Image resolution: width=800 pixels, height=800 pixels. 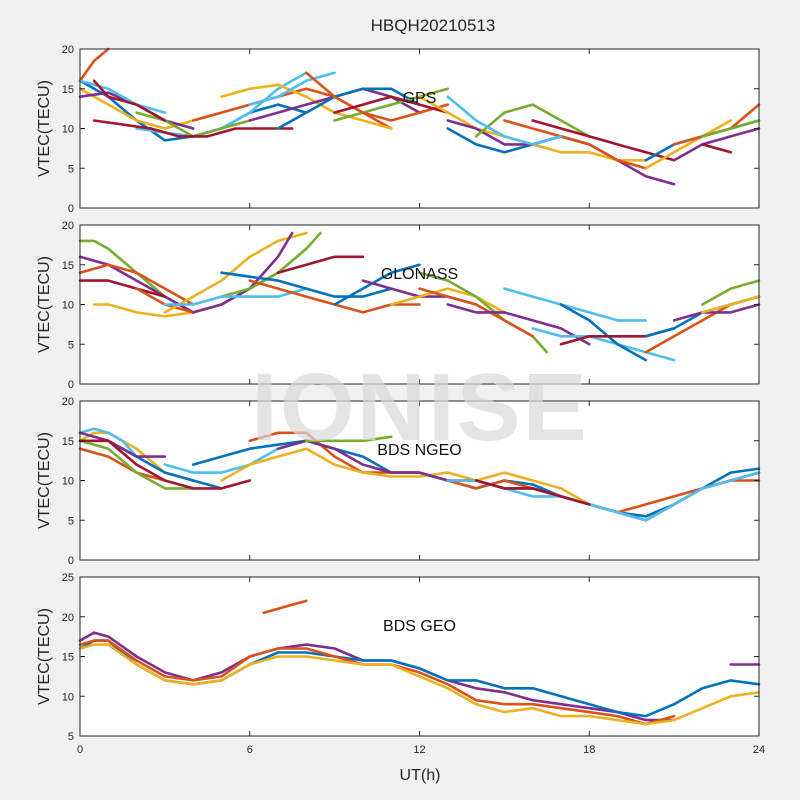 What do you see at coordinates (80, 750) in the screenshot?
I see `x-tick-label: 0` at bounding box center [80, 750].